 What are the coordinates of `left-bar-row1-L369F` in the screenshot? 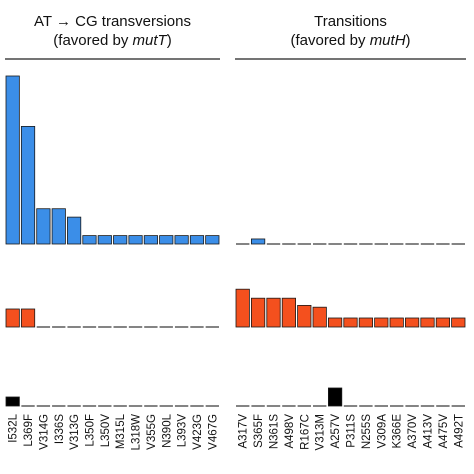 It's located at (28, 185).